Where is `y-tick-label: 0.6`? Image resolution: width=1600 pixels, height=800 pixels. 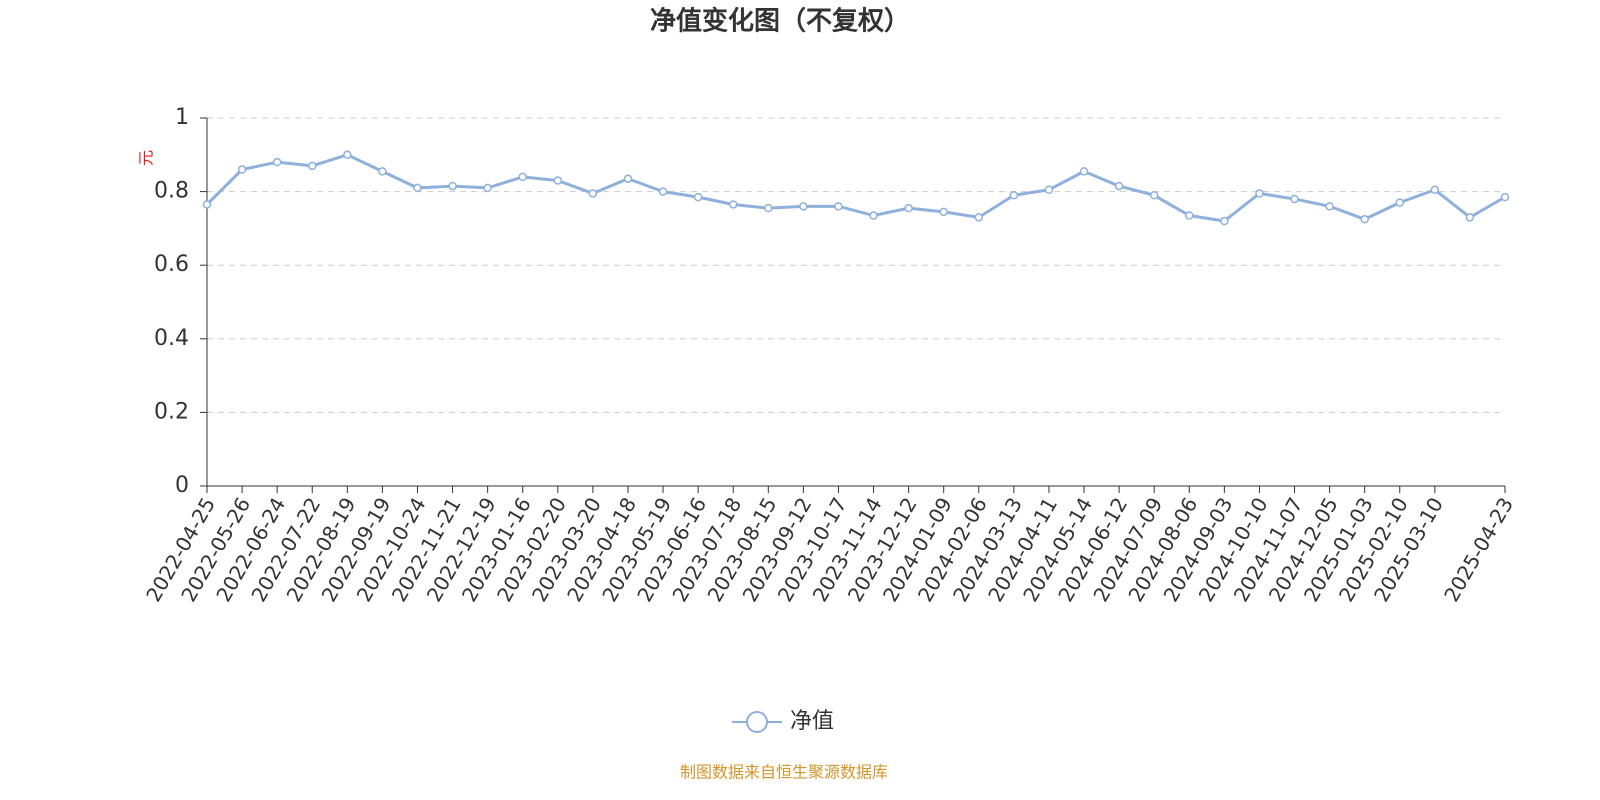 y-tick-label: 0.6 is located at coordinates (171, 264).